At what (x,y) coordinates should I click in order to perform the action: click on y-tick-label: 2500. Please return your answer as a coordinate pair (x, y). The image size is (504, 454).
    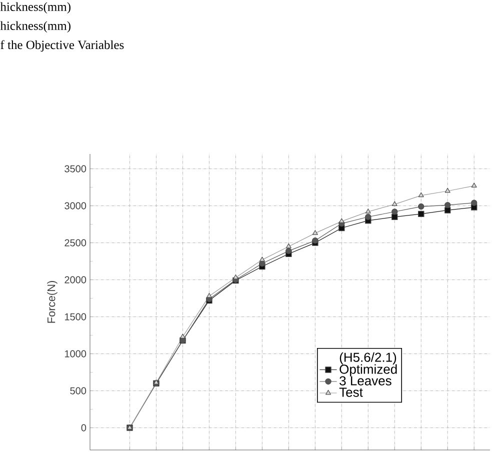
    Looking at the image, I should click on (75, 242).